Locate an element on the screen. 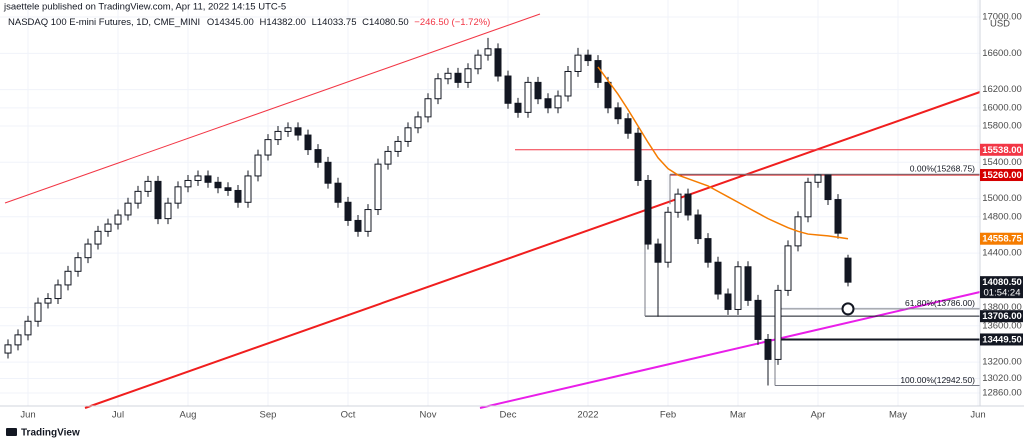 Image resolution: width=1024 pixels, height=442 pixels. y-tick-label: 14800.00 is located at coordinates (1002, 216).